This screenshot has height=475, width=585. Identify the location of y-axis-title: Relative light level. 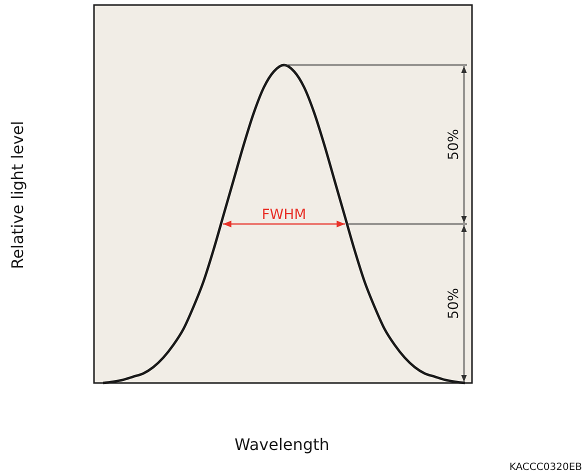
(17, 195).